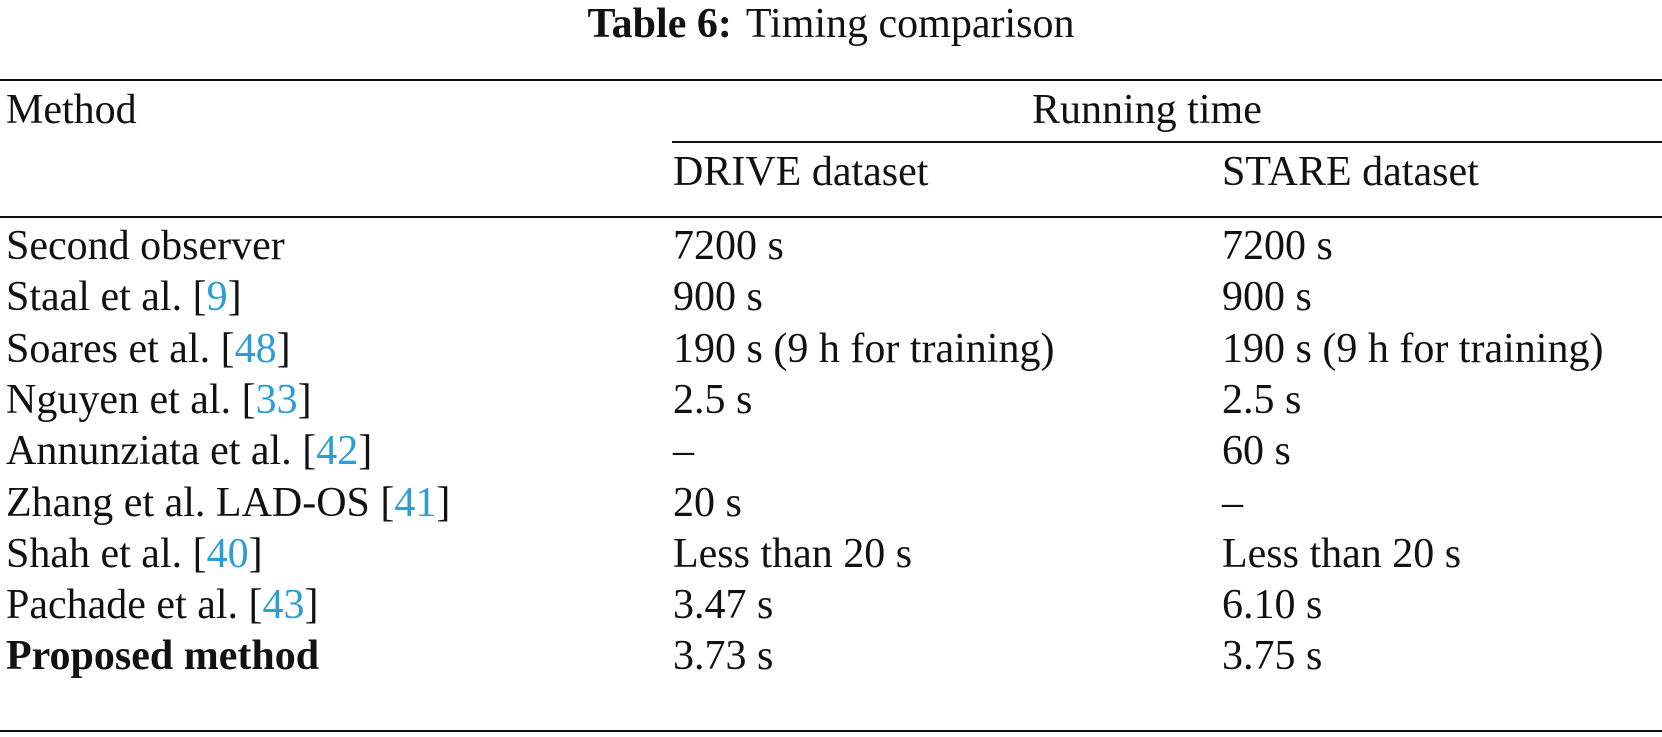  I want to click on stare-time-cell: 190 s (9 h for training), so click(1413, 349).